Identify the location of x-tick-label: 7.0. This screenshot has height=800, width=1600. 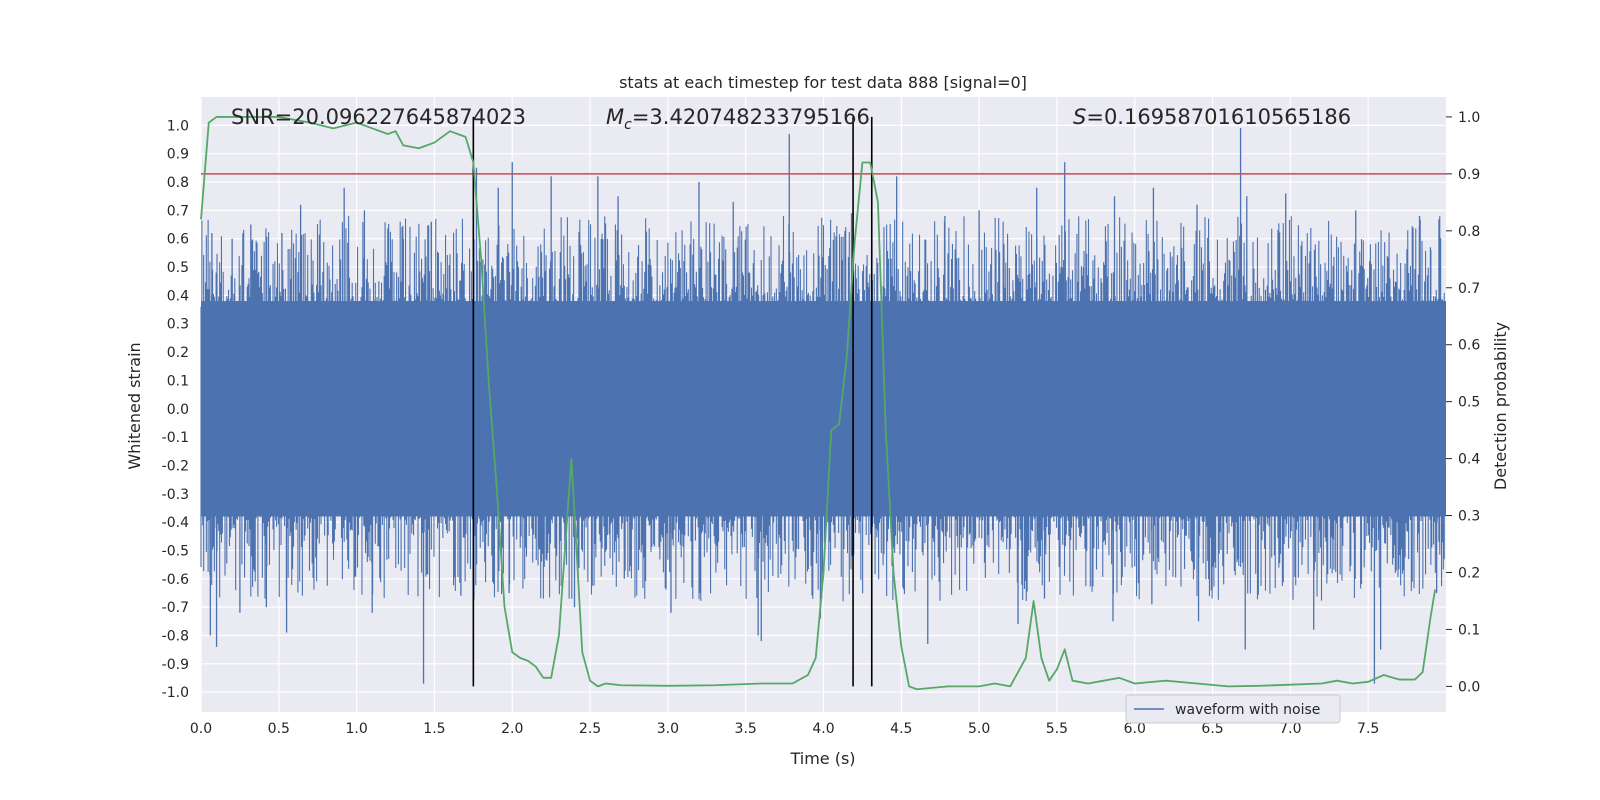
(1290, 729).